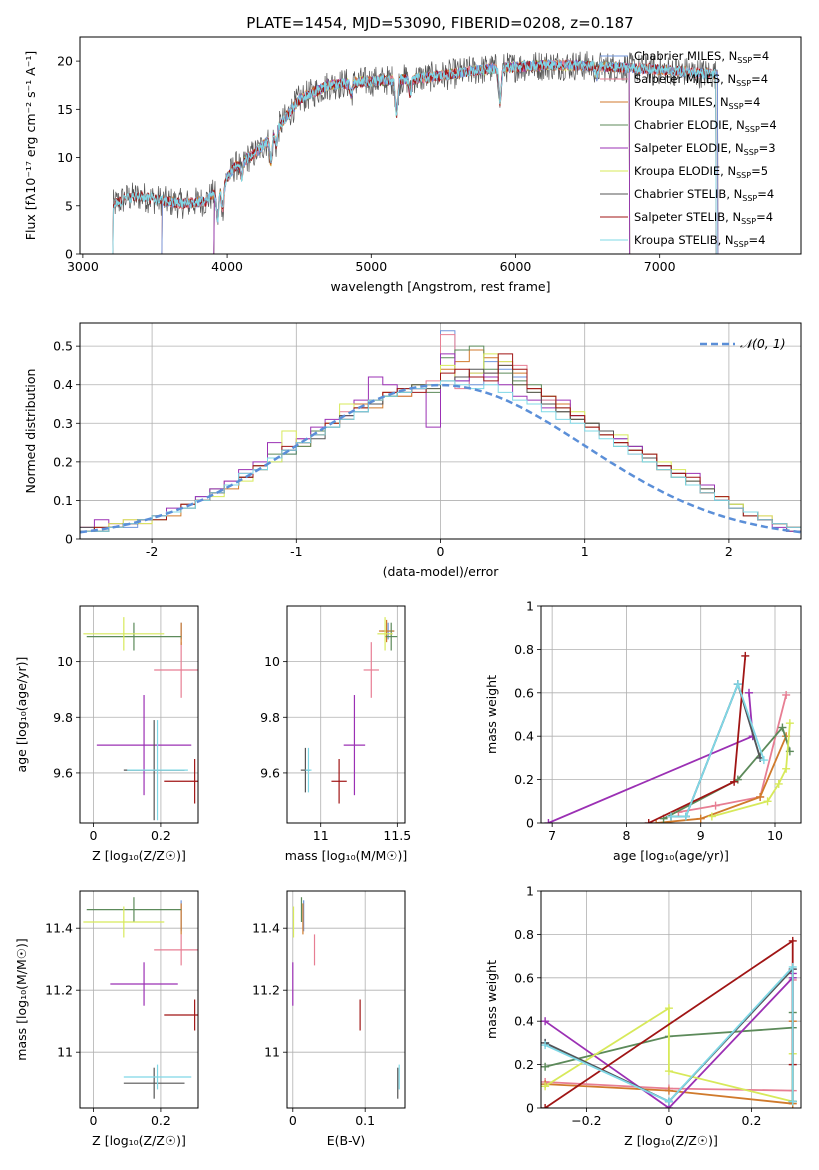 This screenshot has height=1170, width=819. I want to click on x-axis-label: mass [log₁₀(M/M☉)], so click(346, 855).